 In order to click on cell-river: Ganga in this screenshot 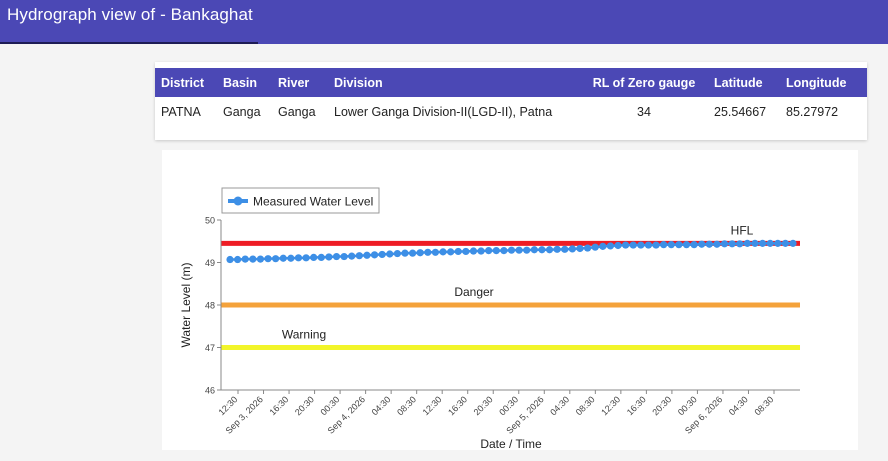, I will do `click(297, 111)`.